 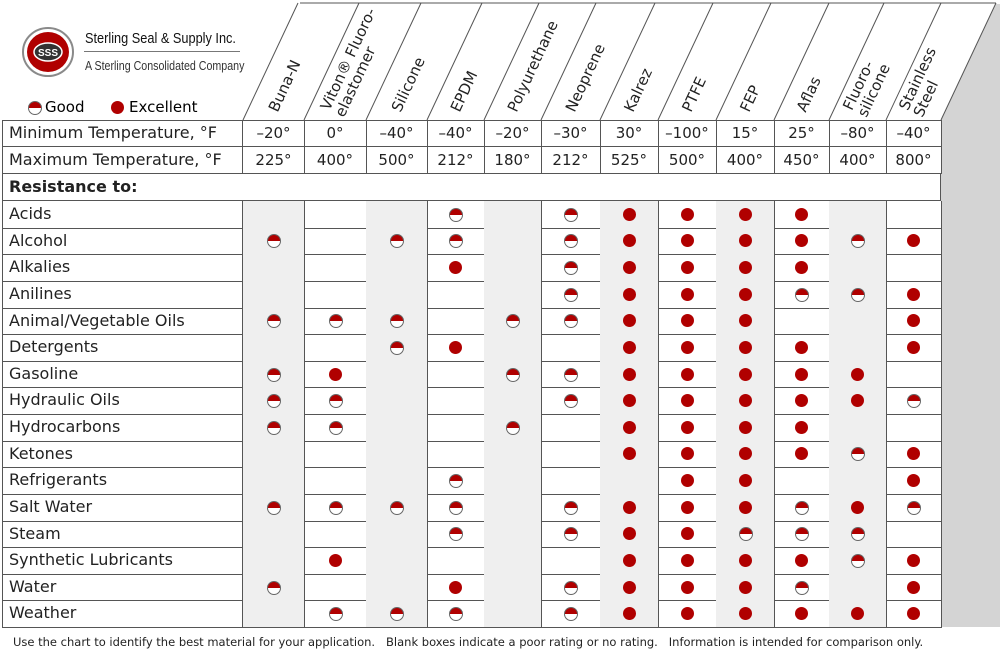 What do you see at coordinates (122, 133) in the screenshot?
I see `temperature-row-label: Minimum Temperature, °F` at bounding box center [122, 133].